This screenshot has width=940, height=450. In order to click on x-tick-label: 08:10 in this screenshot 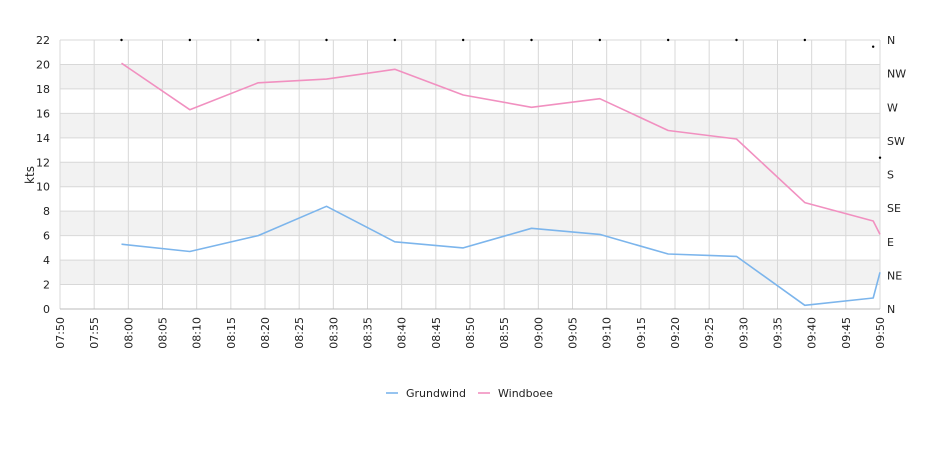, I will do `click(197, 333)`.